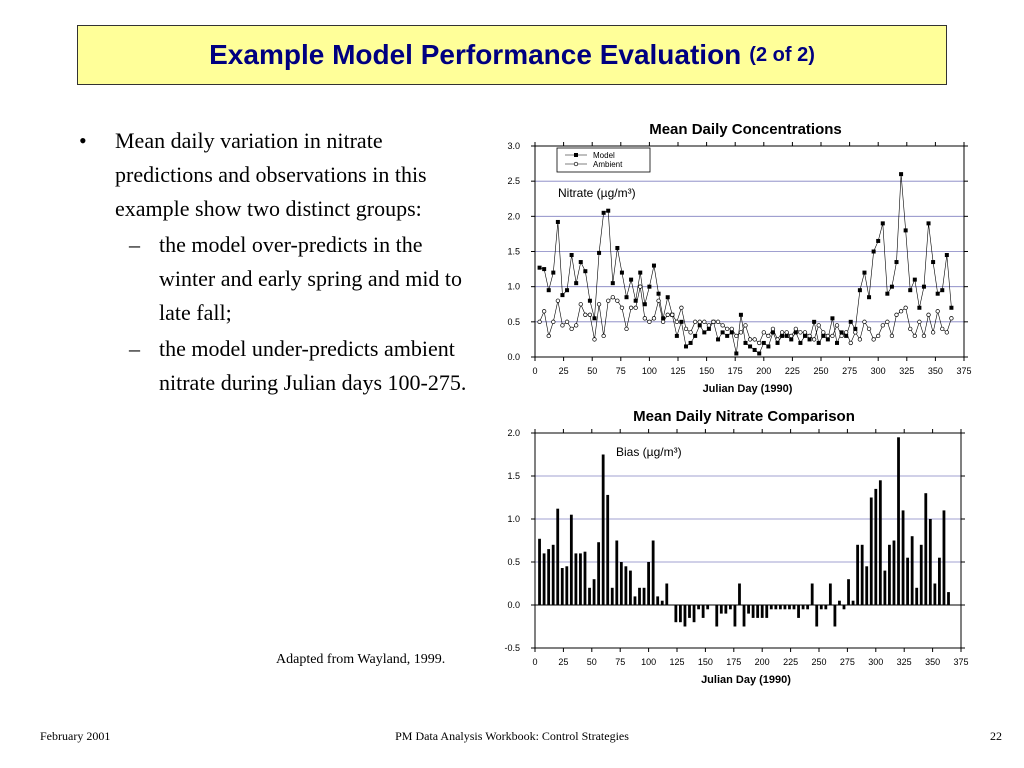  Describe the element at coordinates (745, 315) in the screenshot. I see `series-line` at that location.